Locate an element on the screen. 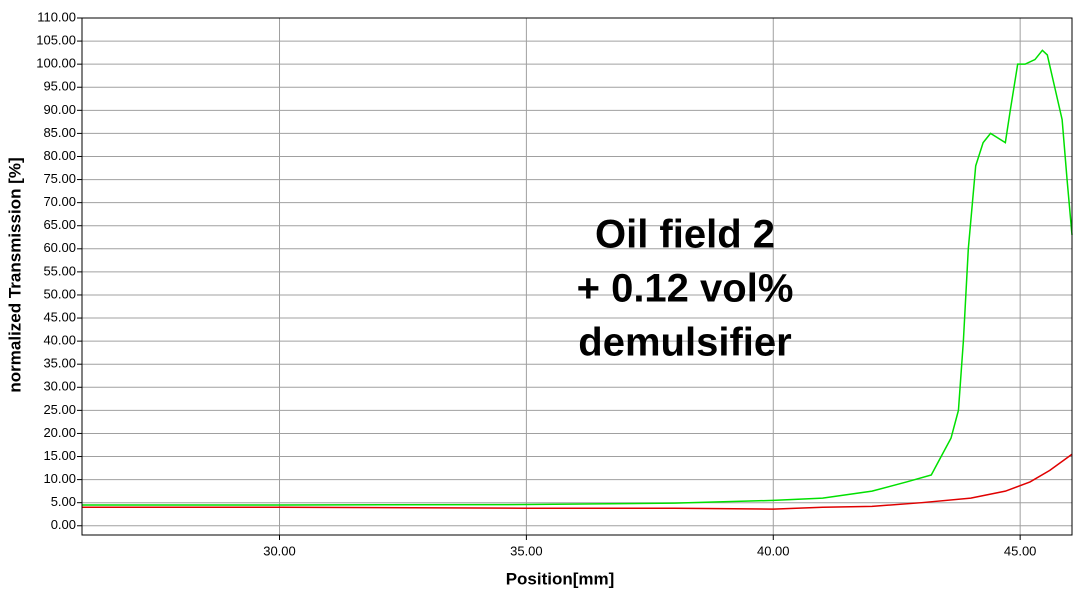  y-tick-label: 10.00 is located at coordinates (59, 478).